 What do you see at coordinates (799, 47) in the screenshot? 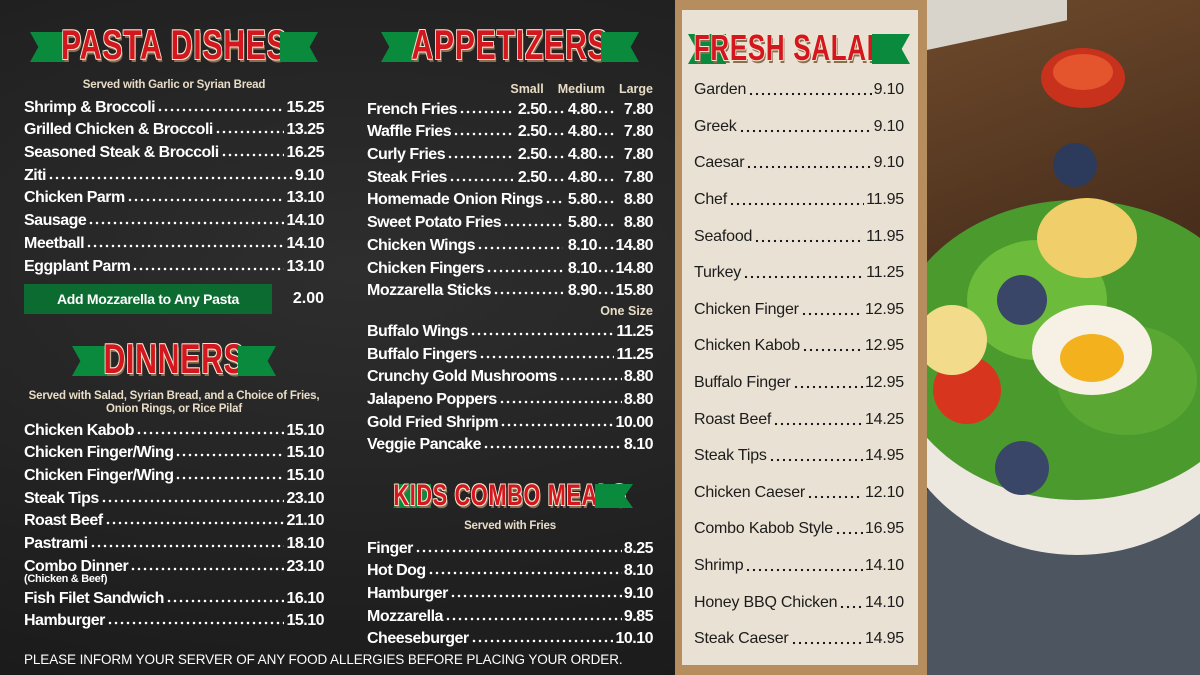
I see `salads-title: FRESH SALADS` at bounding box center [799, 47].